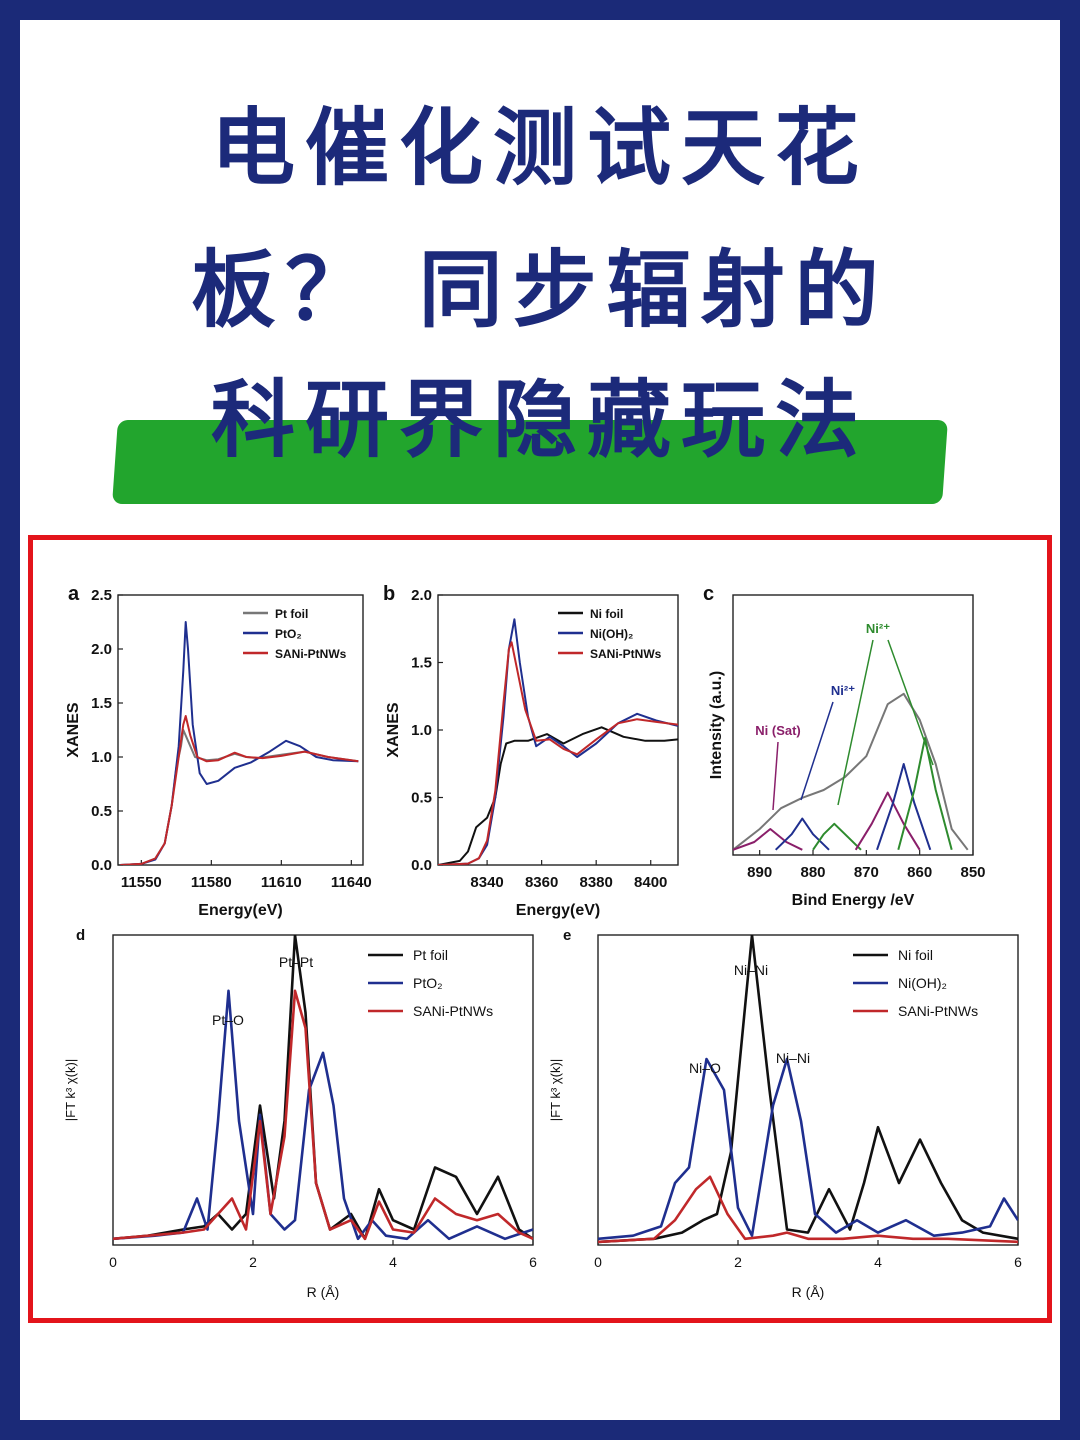 The image size is (1080, 1440). What do you see at coordinates (919, 872) in the screenshot?
I see `x-tick-label-c-3: 860` at bounding box center [919, 872].